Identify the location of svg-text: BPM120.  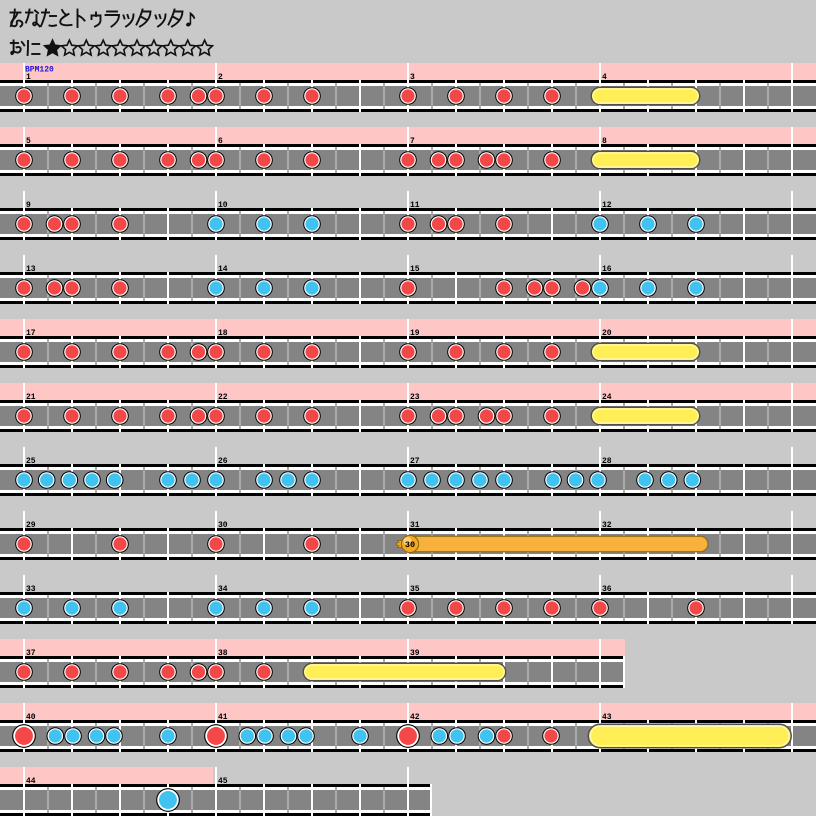
(39, 70).